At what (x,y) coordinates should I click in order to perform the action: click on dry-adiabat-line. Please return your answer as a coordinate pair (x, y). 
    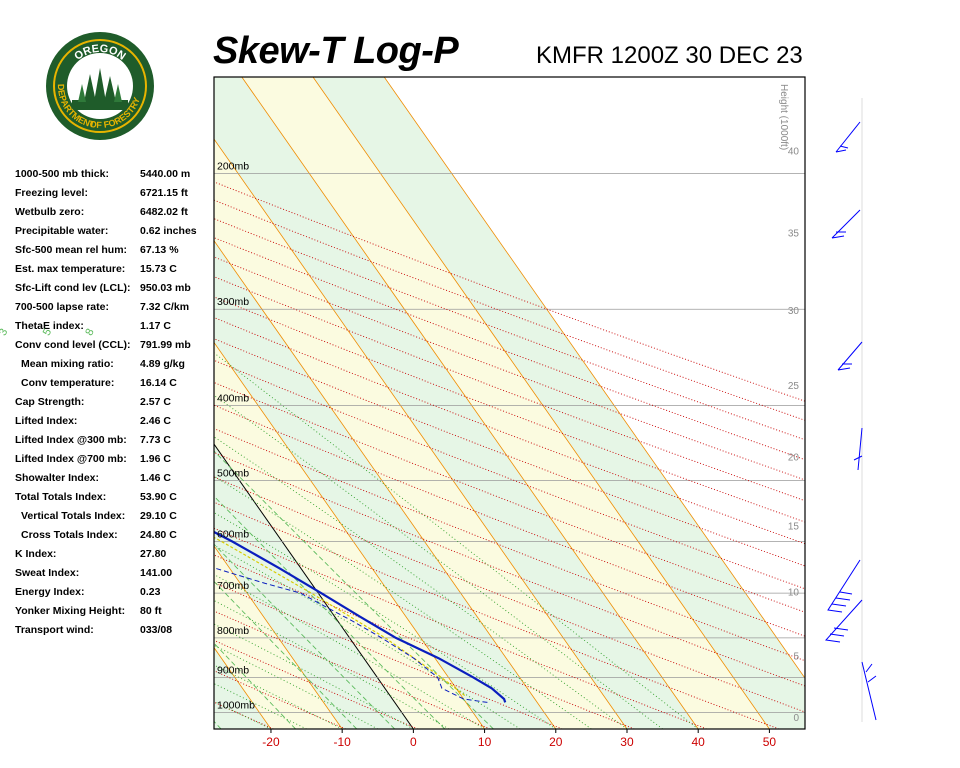
    Looking at the image, I should click on (460, 628).